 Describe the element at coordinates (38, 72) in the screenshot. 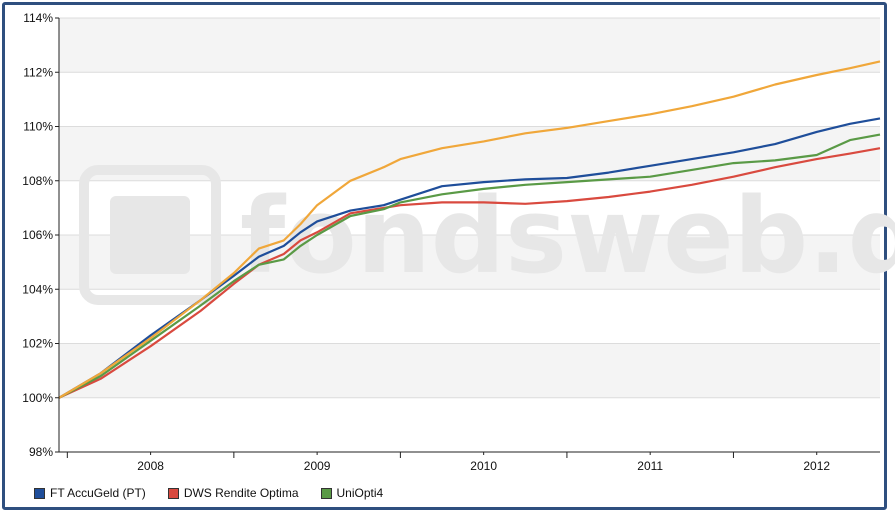

I see `y-tick-label: 112%` at that location.